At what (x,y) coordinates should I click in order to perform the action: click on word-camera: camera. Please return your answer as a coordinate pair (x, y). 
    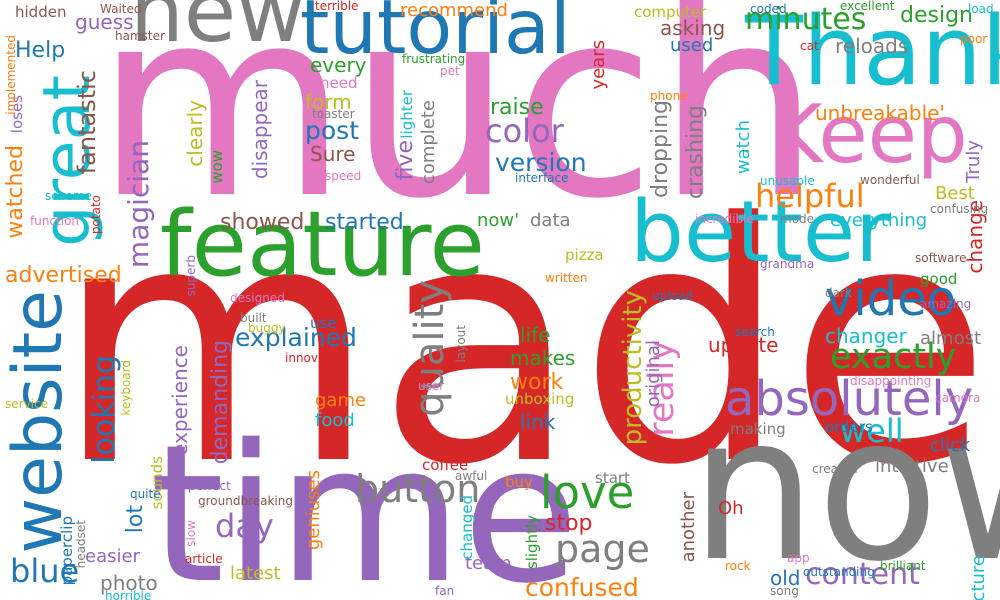
    Looking at the image, I should click on (958, 398).